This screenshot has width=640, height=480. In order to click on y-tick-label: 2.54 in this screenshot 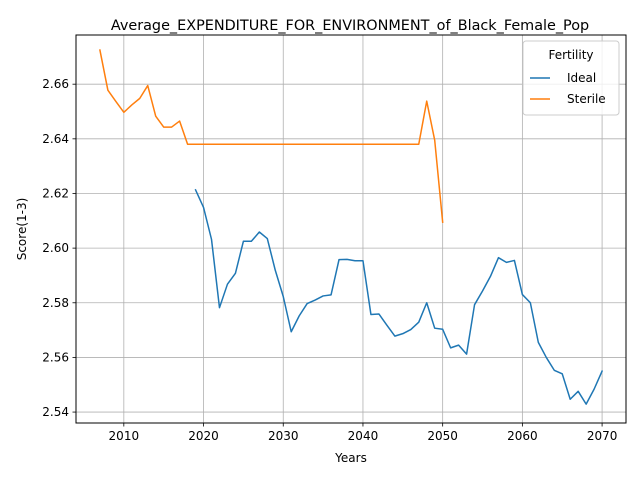, I will do `click(55, 412)`.